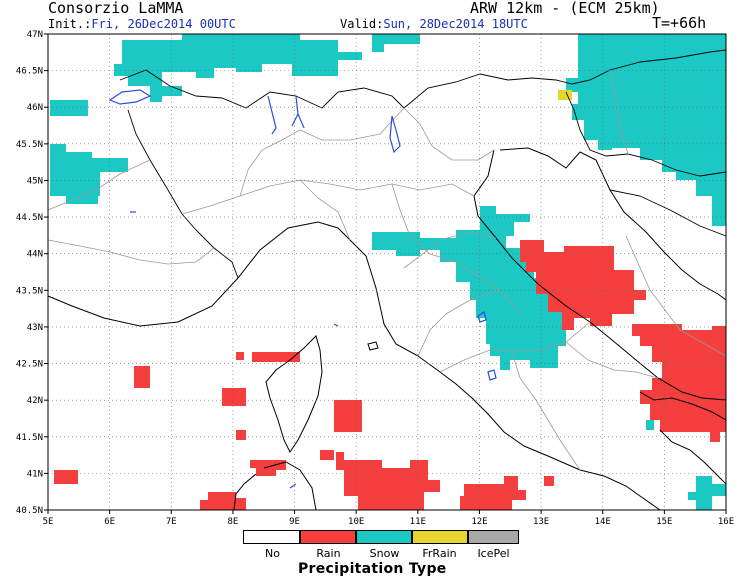 The image size is (751, 580). I want to click on lat-label: 44.5N, so click(29, 218).